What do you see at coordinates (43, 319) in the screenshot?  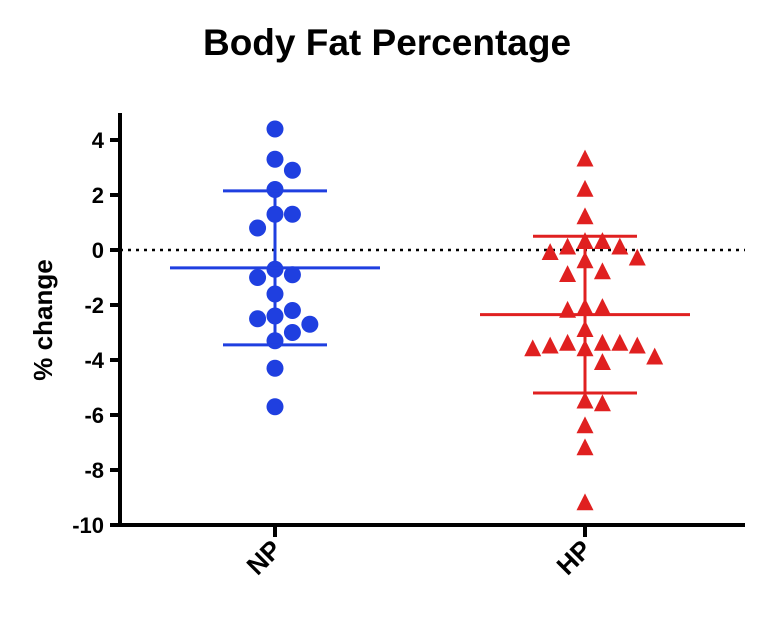 I see `y-axis-title: % change` at bounding box center [43, 319].